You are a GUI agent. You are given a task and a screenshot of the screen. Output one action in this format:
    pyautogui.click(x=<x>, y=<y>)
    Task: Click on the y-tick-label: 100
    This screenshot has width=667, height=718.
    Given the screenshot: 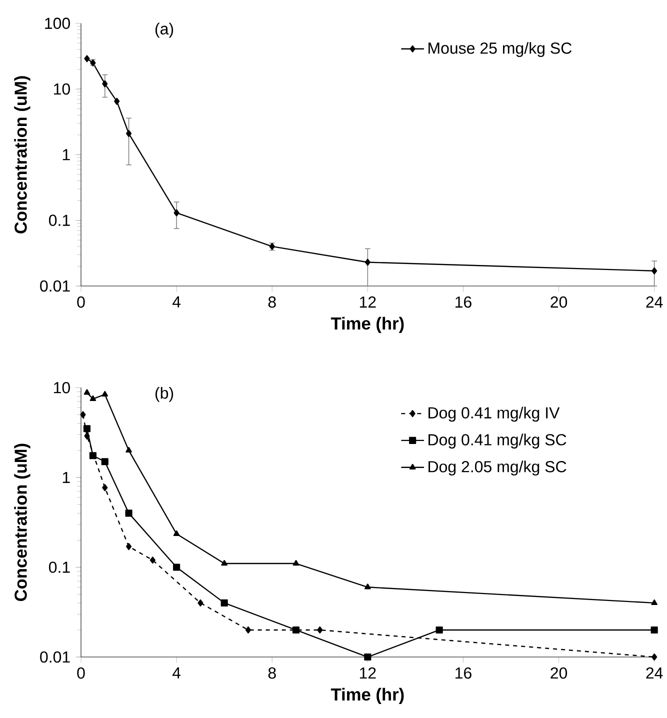 What is the action you would take?
    pyautogui.click(x=57, y=23)
    